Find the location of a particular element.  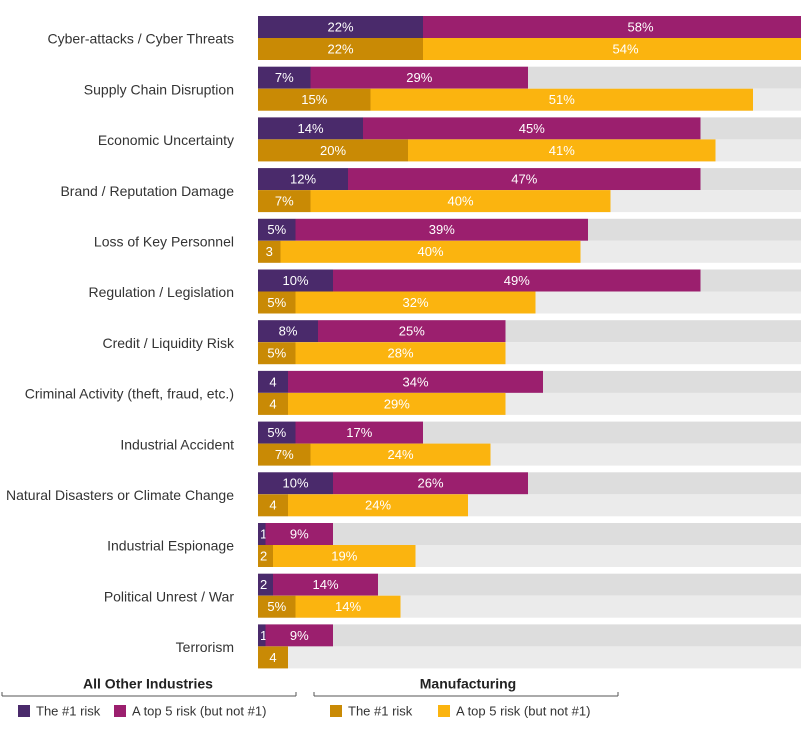

category-label: Economic Uncertainty is located at coordinates (166, 140).